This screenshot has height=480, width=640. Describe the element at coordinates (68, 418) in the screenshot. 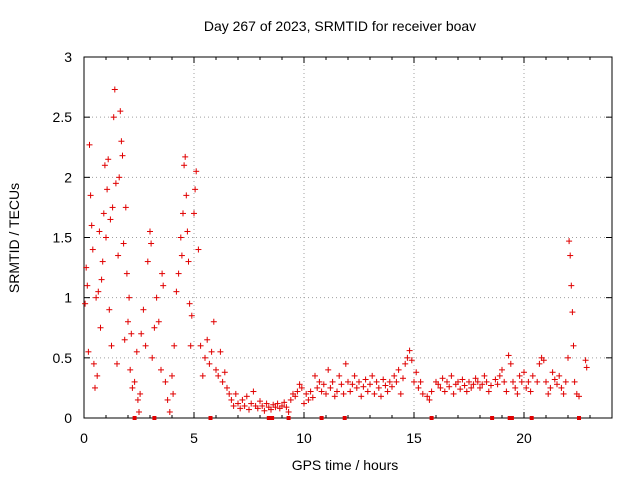

I see `y-tick-label: 0` at that location.